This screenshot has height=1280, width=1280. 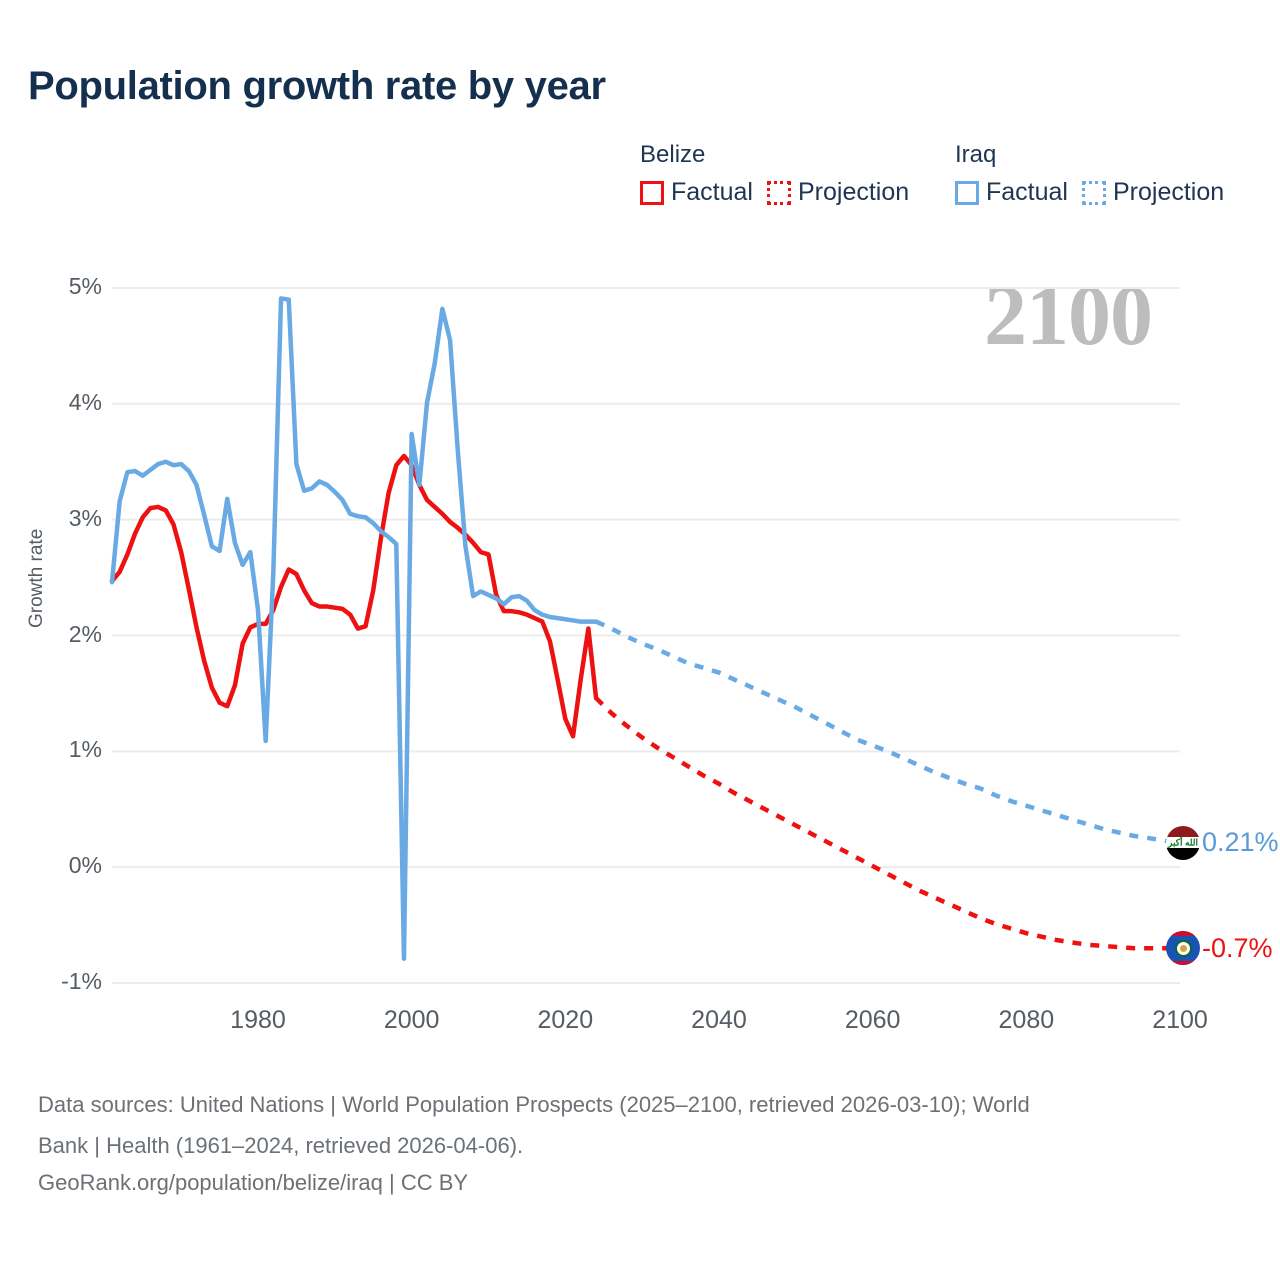 What do you see at coordinates (1027, 192) in the screenshot?
I see `legend-label-iraq-factual: Factual` at bounding box center [1027, 192].